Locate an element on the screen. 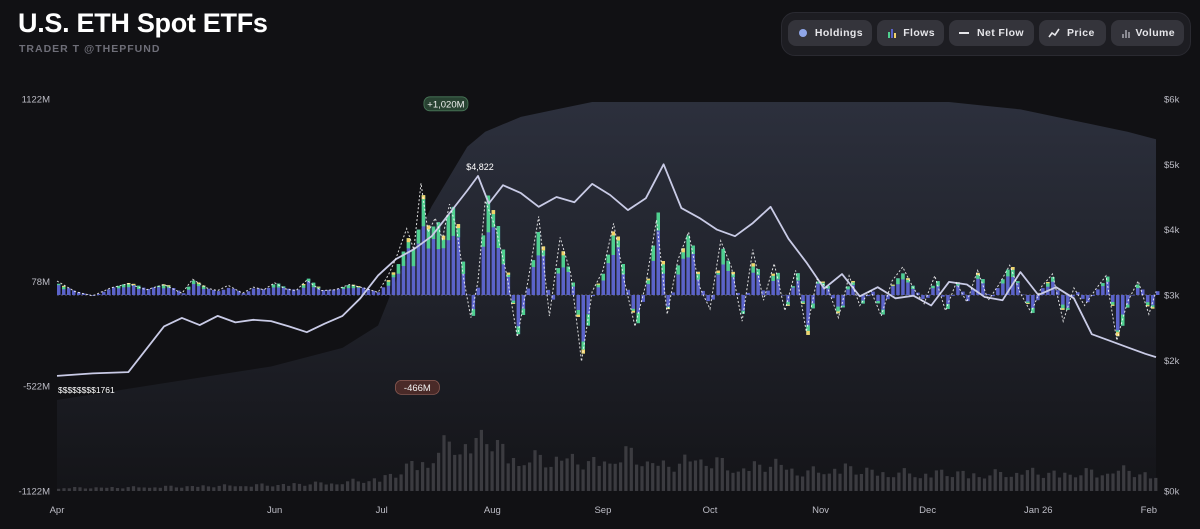  volume-button: Volume is located at coordinates (1147, 33).